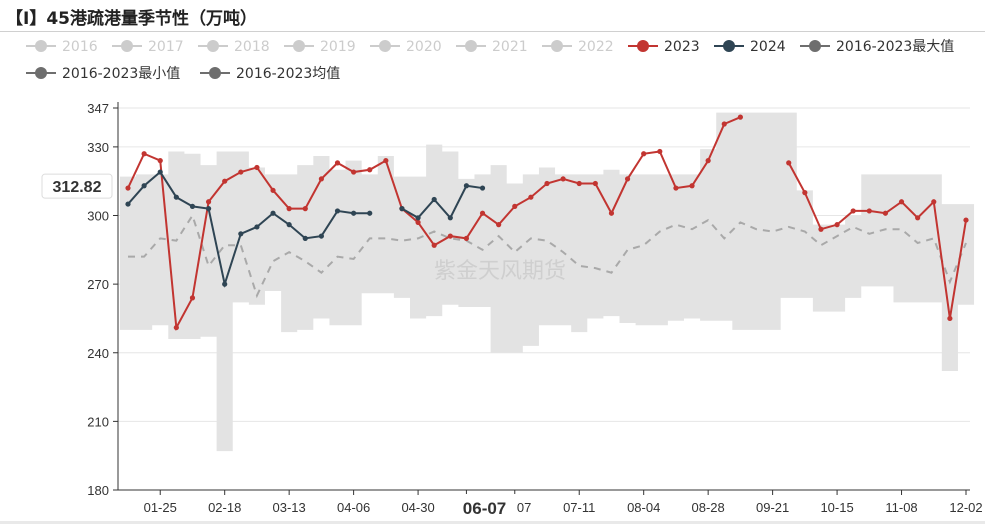  What do you see at coordinates (320, 47) in the screenshot?
I see `legend-item-2019: 2019` at bounding box center [320, 47].